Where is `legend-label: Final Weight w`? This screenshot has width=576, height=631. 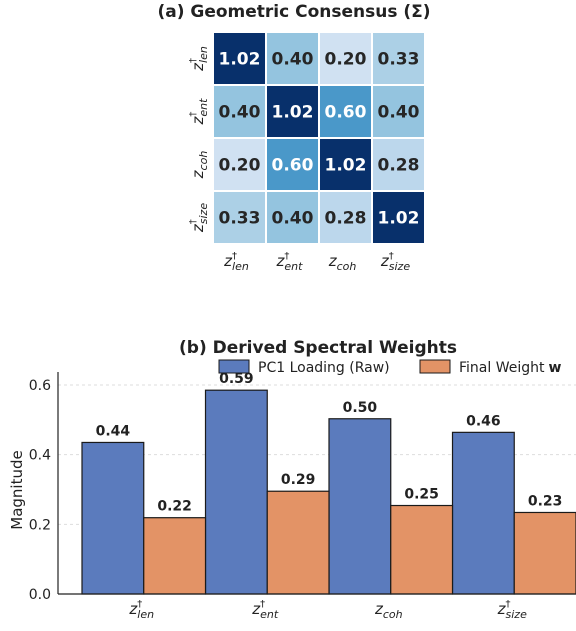
legend-label: Final Weight w is located at coordinates (510, 368).